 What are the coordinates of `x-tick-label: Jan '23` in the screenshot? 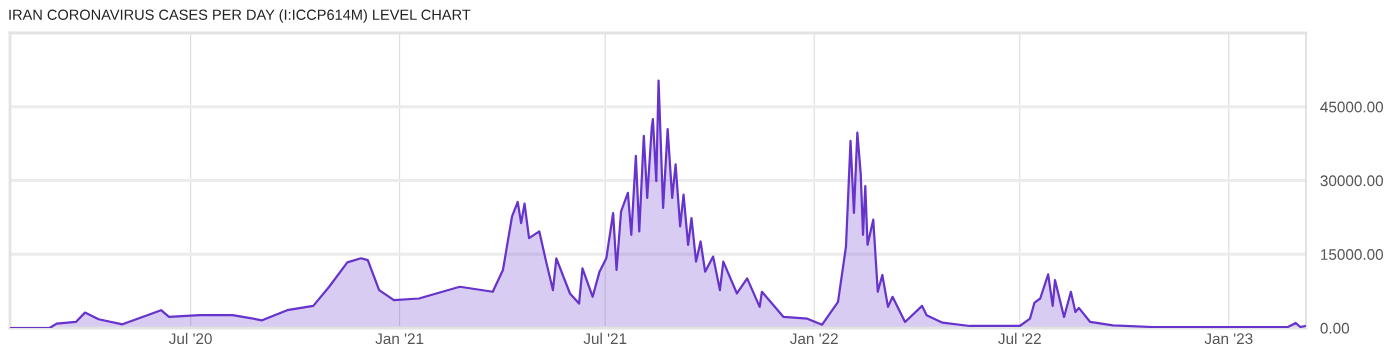 It's located at (1228, 339).